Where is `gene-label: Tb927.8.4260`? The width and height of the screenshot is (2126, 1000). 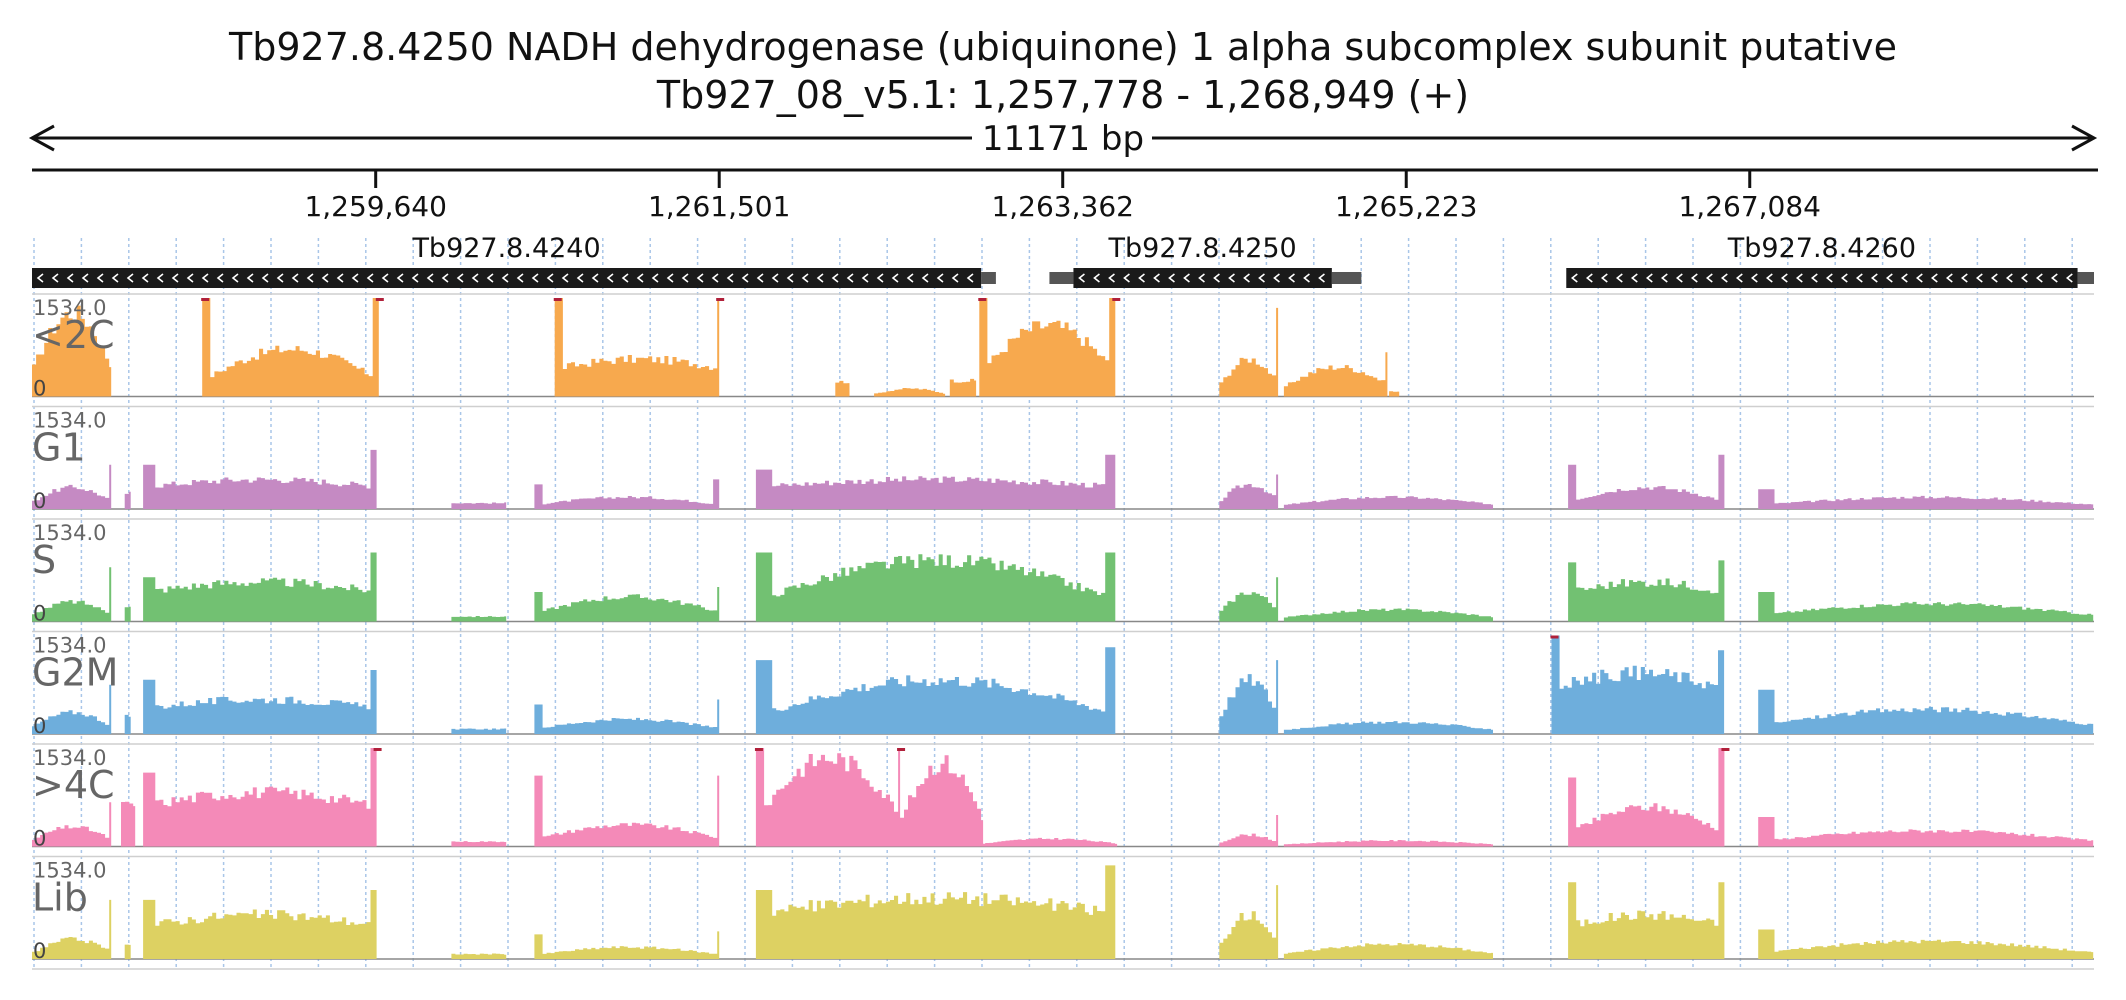
gene-label: Tb927.8.4260 is located at coordinates (1821, 248).